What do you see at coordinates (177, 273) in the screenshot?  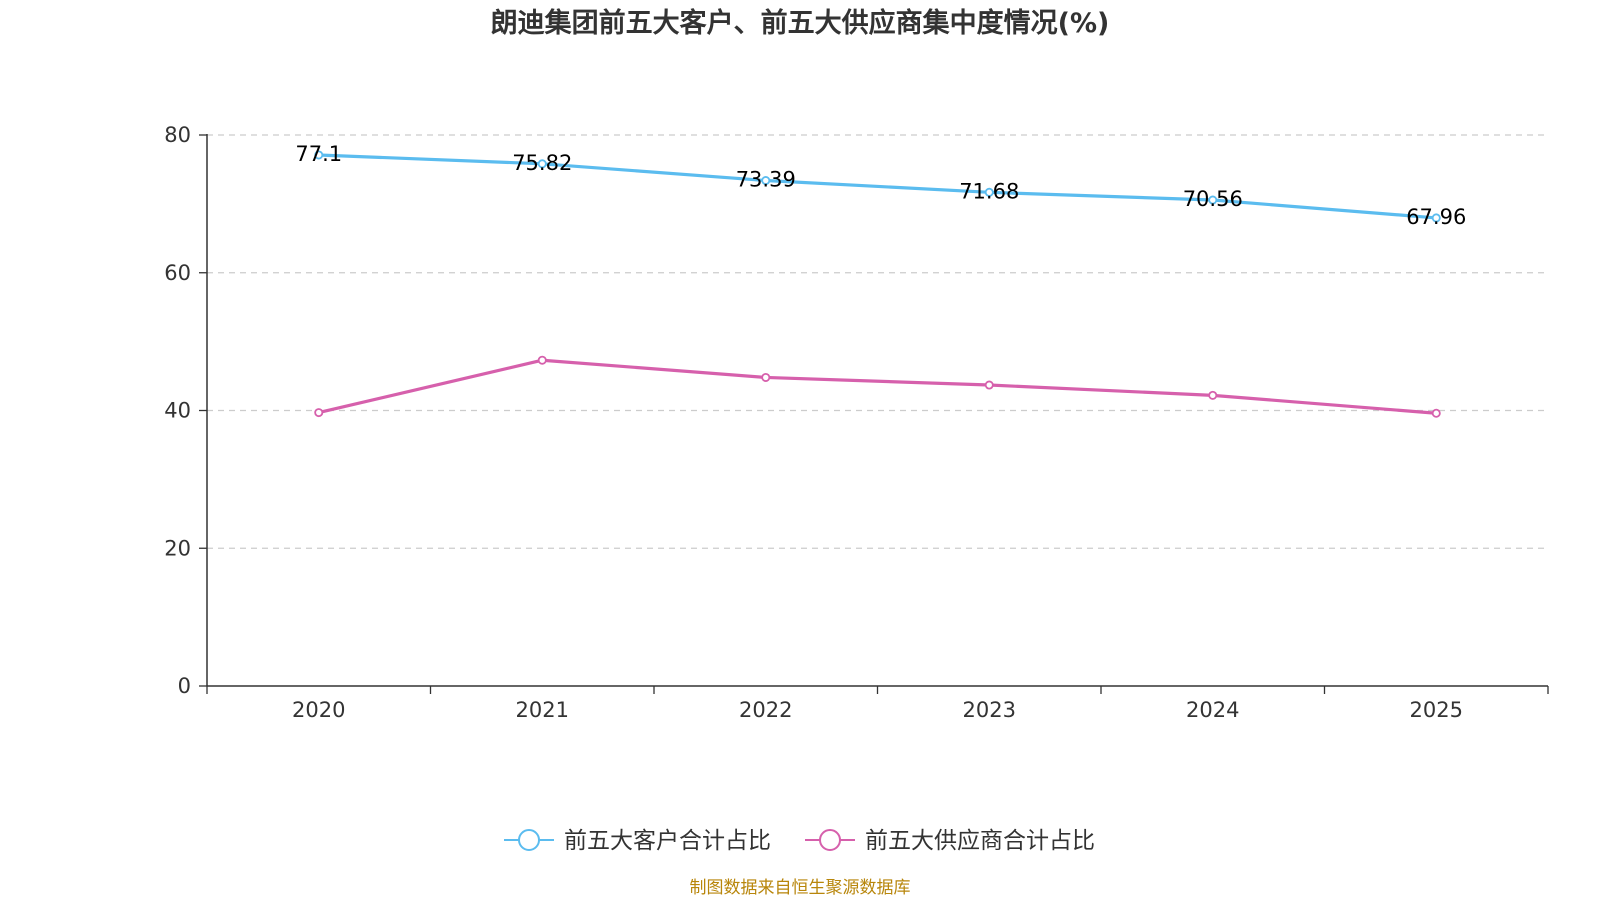 I see `y-tick-label: 60` at bounding box center [177, 273].